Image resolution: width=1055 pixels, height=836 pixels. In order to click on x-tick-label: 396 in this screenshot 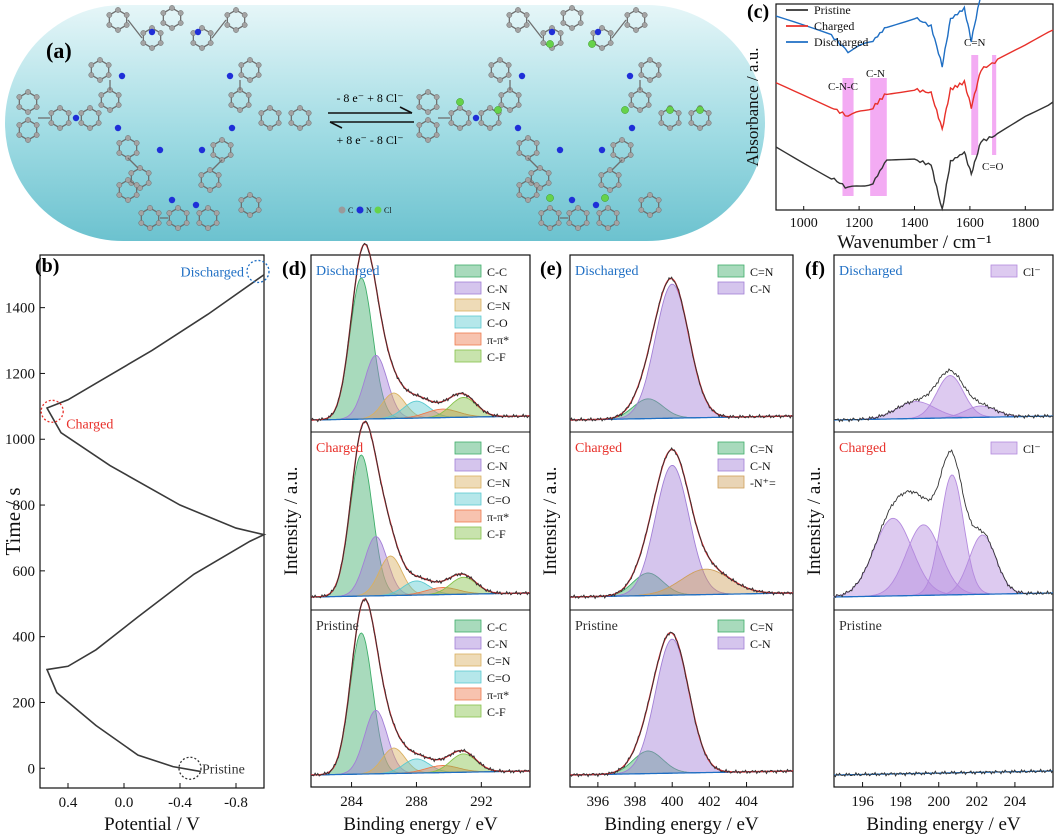, I will do `click(598, 802)`.